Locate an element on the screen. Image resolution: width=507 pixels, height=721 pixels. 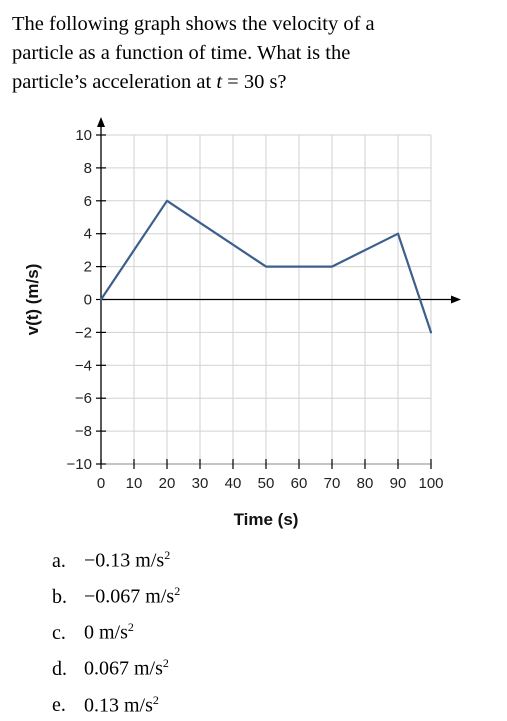
option-value-text: 0.067 m/s is located at coordinates (123, 669).